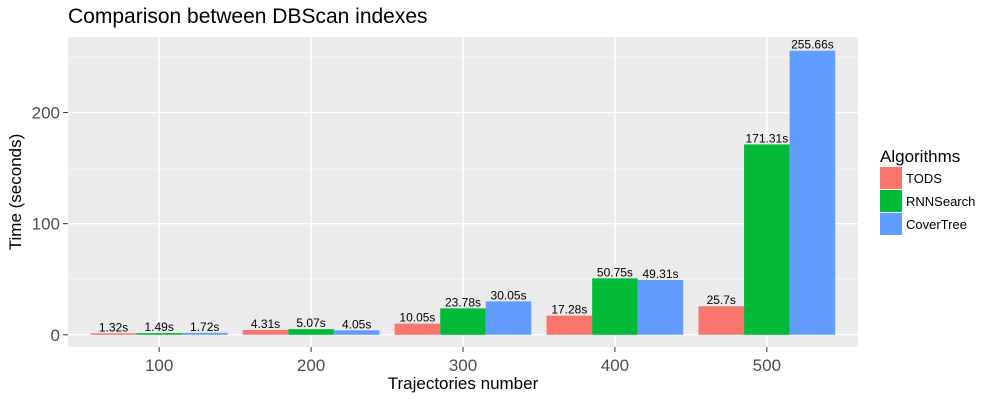 Image resolution: width=1000 pixels, height=400 pixels. What do you see at coordinates (46, 113) in the screenshot?
I see `y-tick-label: 200` at bounding box center [46, 113].